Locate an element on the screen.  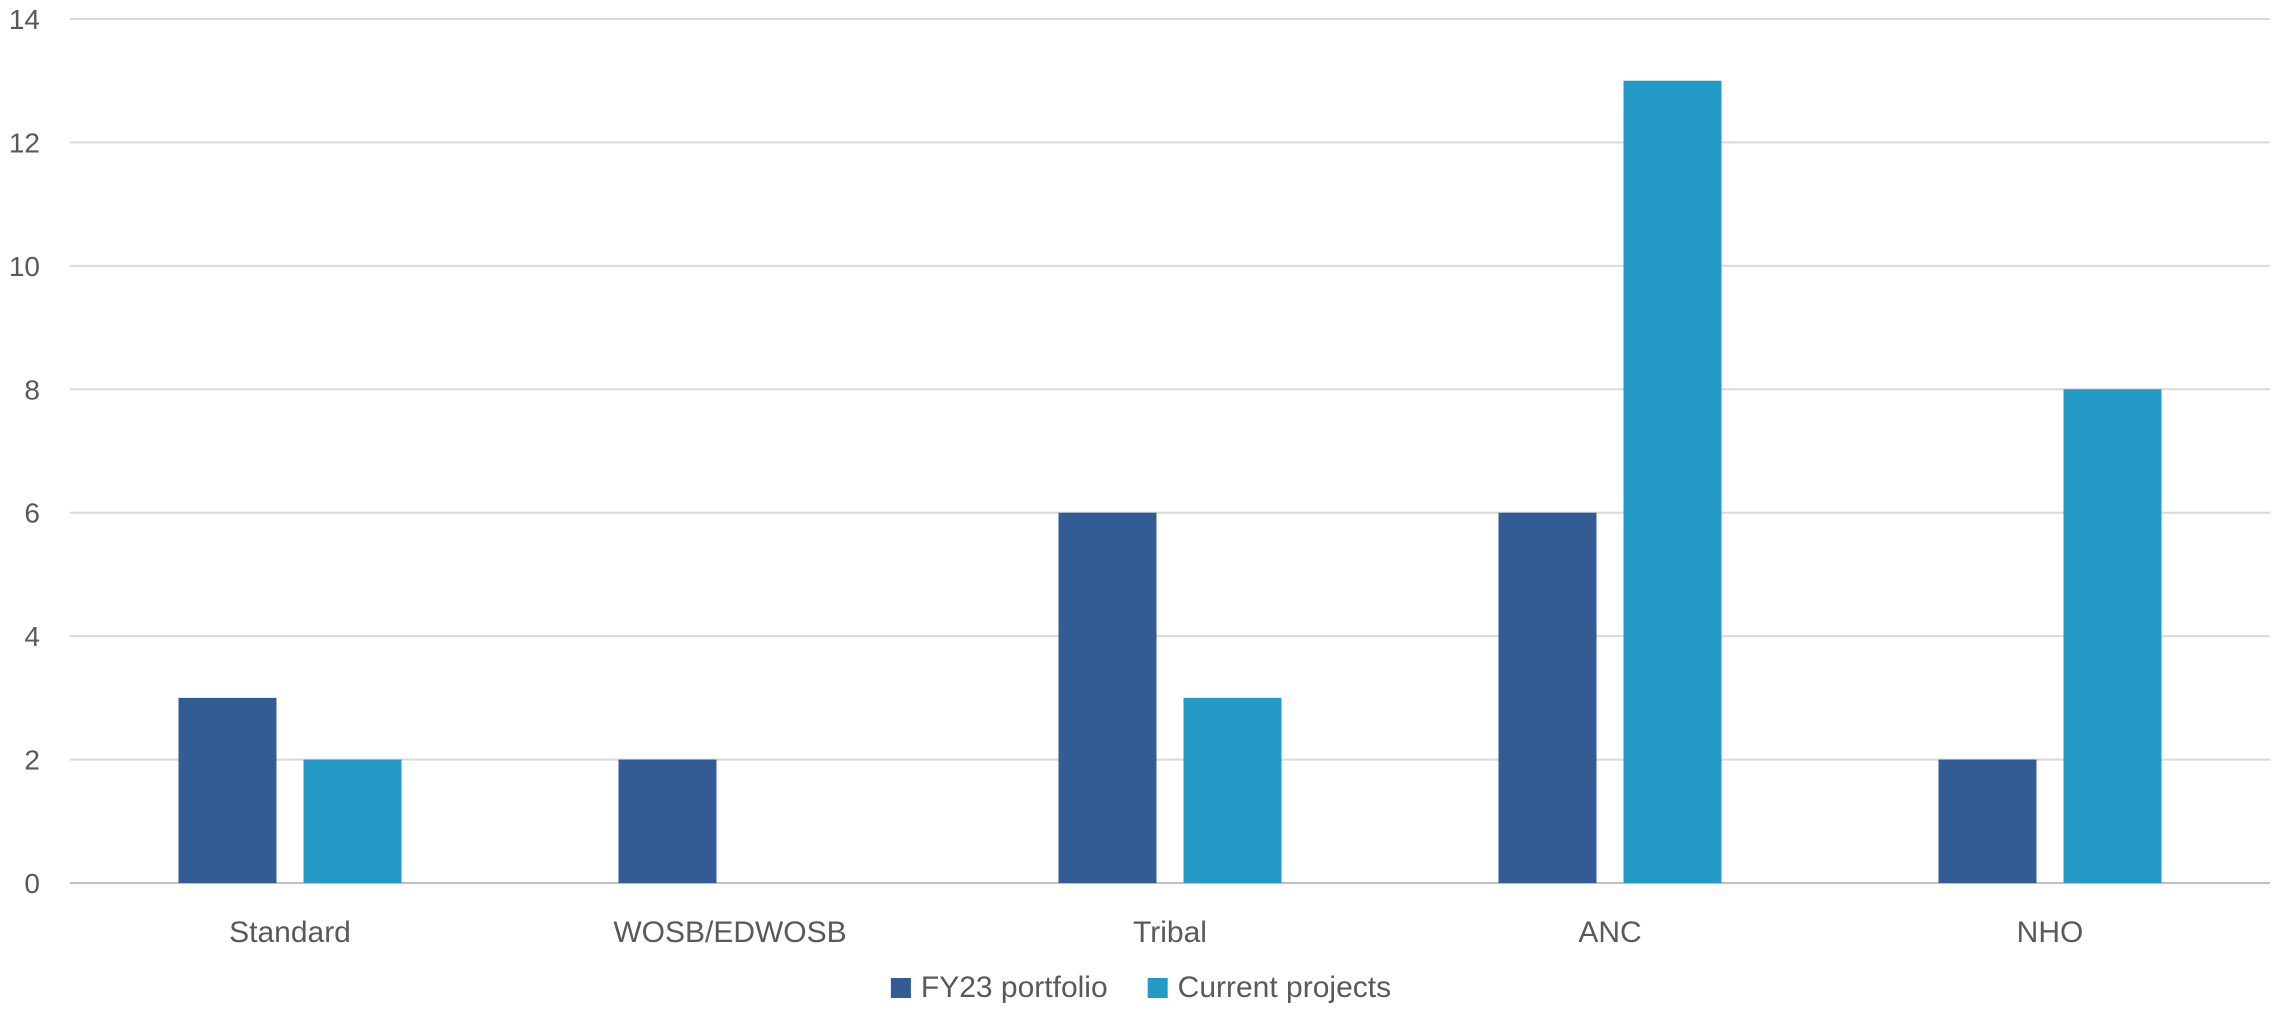
x-category-label: NHO is located at coordinates (2050, 932).